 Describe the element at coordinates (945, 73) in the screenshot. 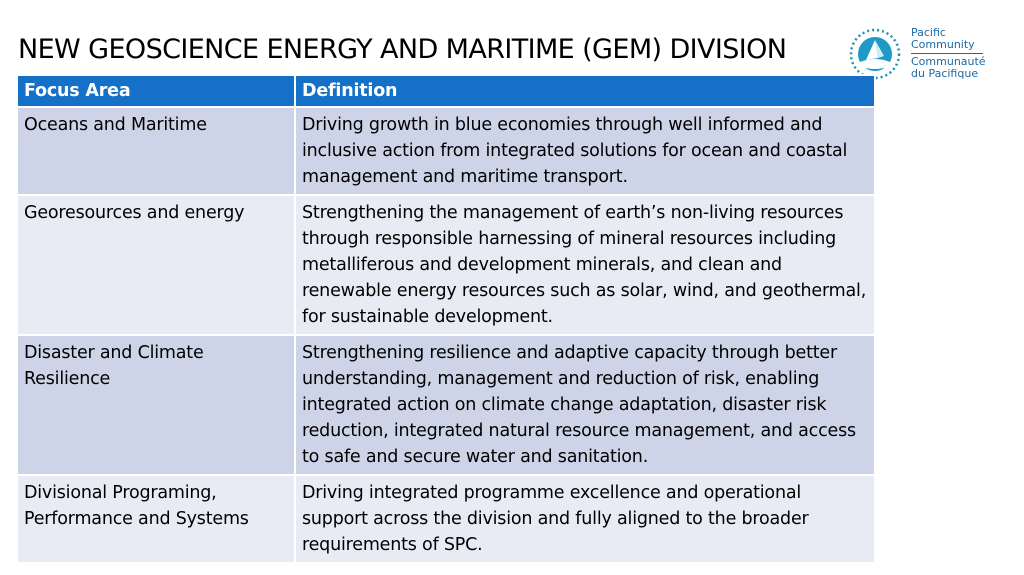

I see `logo-line: du Pacifique` at that location.